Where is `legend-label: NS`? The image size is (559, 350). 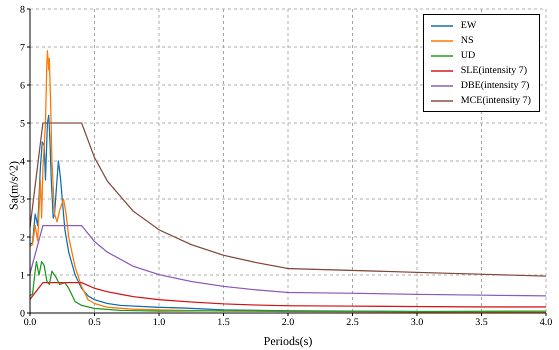
legend-label: NS is located at coordinates (467, 41).